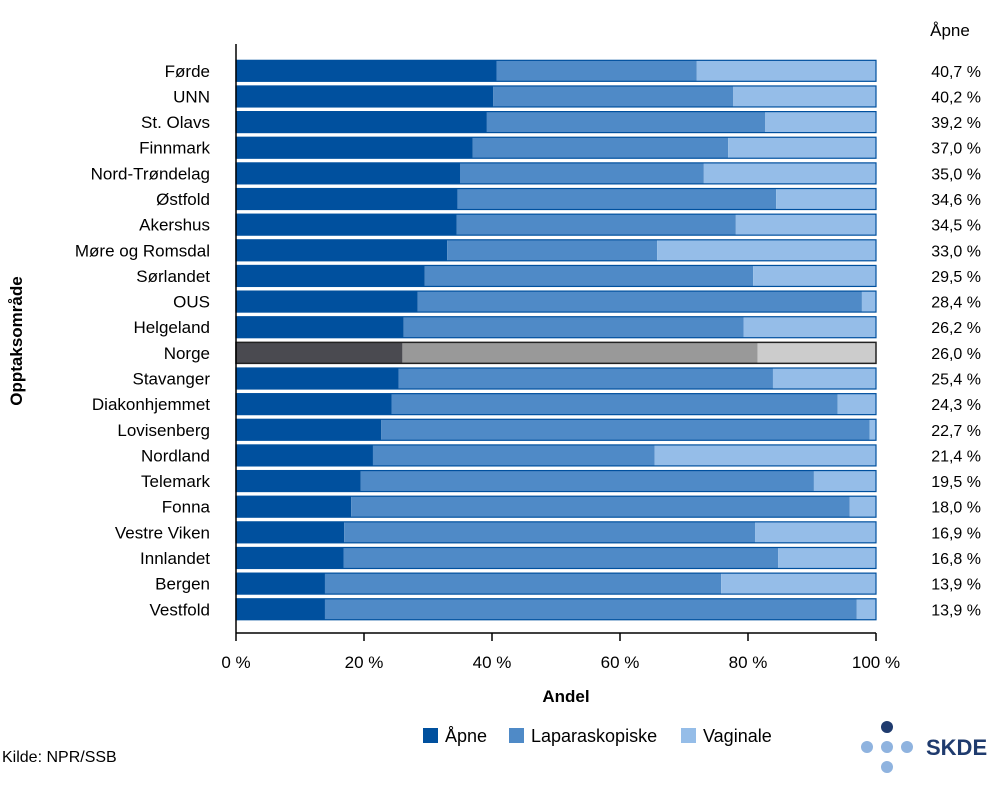  What do you see at coordinates (186, 507) in the screenshot?
I see `category-label: Fonna` at bounding box center [186, 507].